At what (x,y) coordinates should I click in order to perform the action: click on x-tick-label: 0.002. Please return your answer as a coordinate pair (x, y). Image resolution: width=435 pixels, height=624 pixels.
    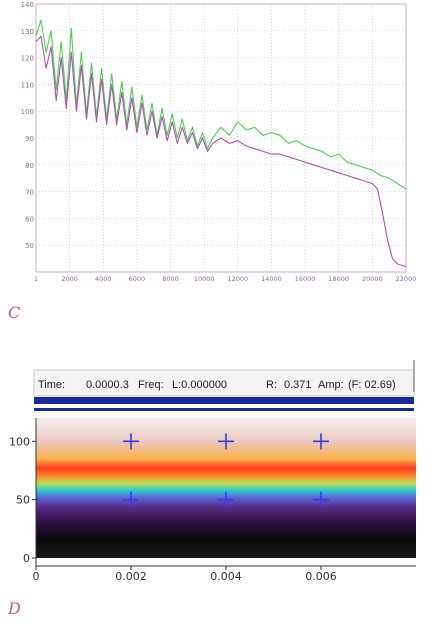
    Looking at the image, I should click on (131, 576).